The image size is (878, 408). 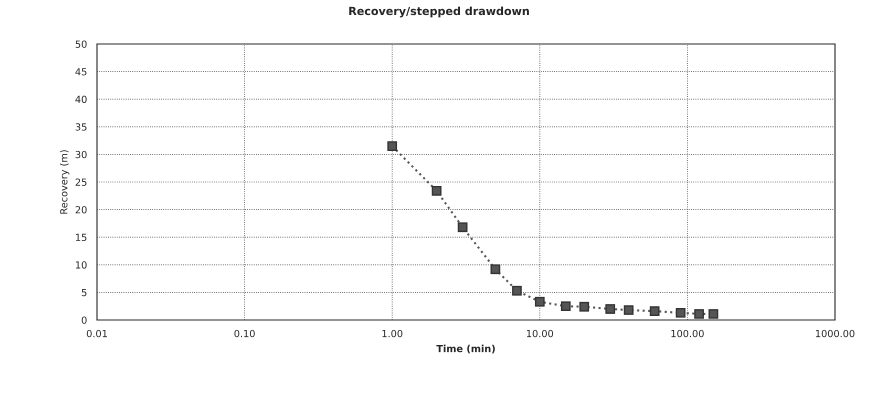 I want to click on x-tick-label: 100.00, so click(x=687, y=334).